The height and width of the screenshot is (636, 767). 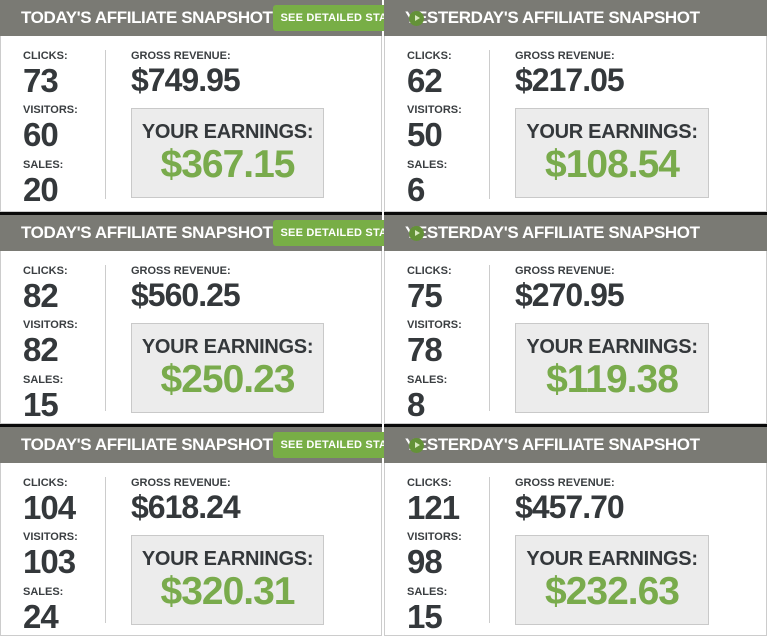 I want to click on your-earnings-value: $320.31, so click(x=228, y=592).